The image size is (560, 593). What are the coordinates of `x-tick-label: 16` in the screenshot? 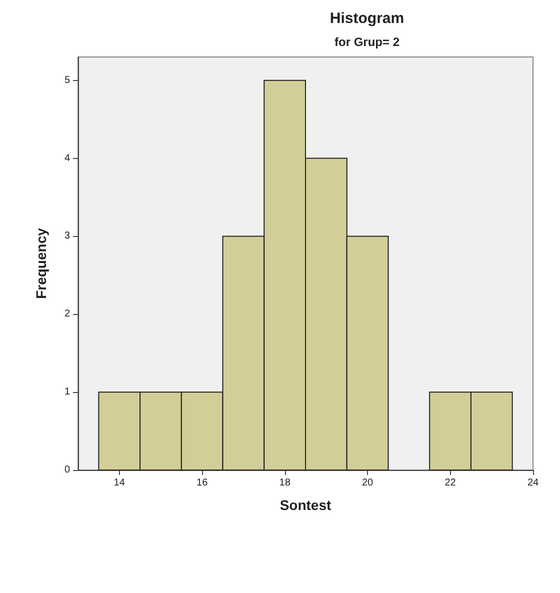 It's located at (202, 483).